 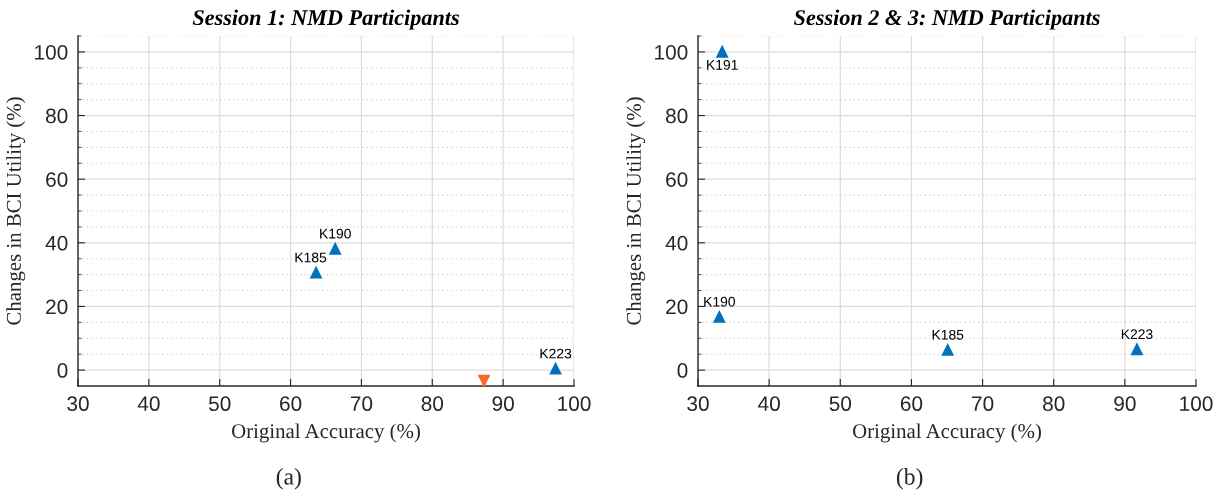 I want to click on chart-title: Session 1: NMD Participants, so click(x=325, y=19).